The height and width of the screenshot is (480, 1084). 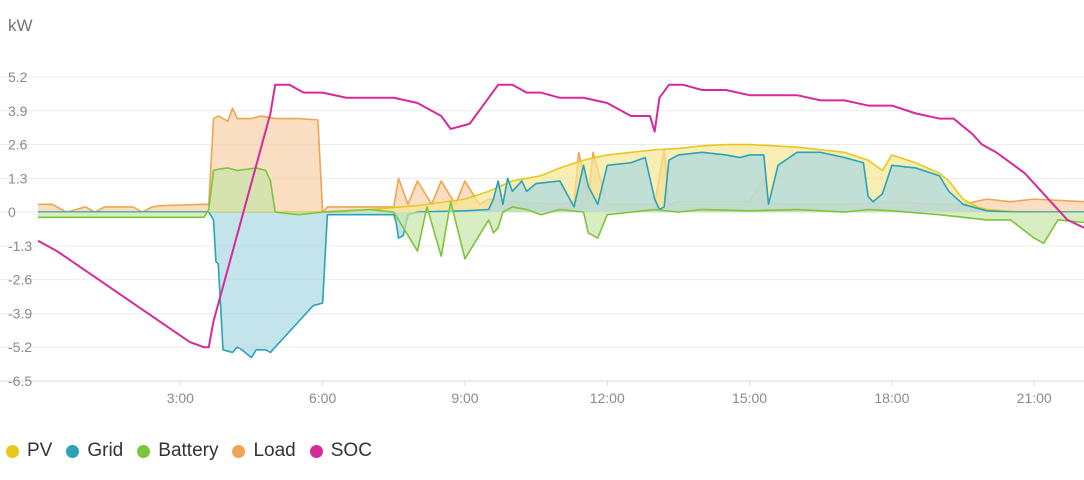 I want to click on x-tick-label: 18:00, so click(x=891, y=398).